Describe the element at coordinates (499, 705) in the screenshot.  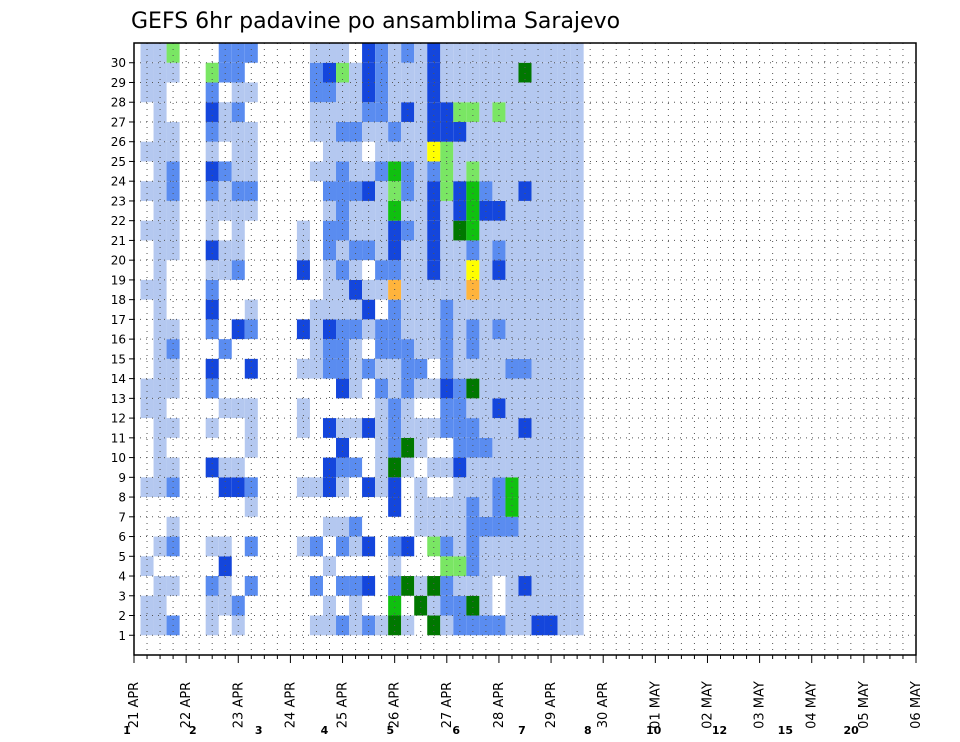
I see `x-tick-label: 28 APR` at that location.